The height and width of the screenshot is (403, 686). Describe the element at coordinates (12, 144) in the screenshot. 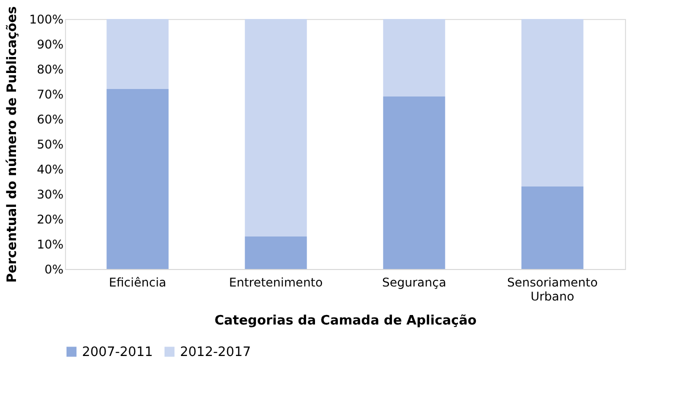

I see `y-axis-title: Percentual do número de Publicações` at that location.